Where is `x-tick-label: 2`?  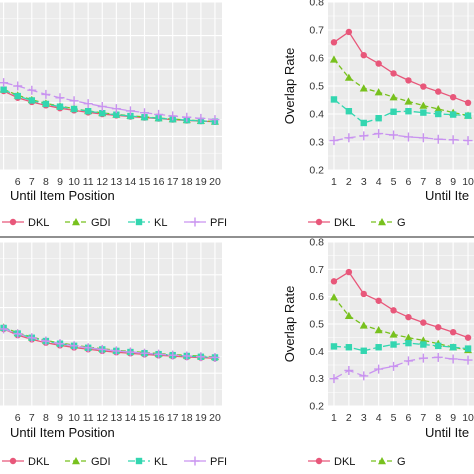 x-tick-label: 2 is located at coordinates (349, 418).